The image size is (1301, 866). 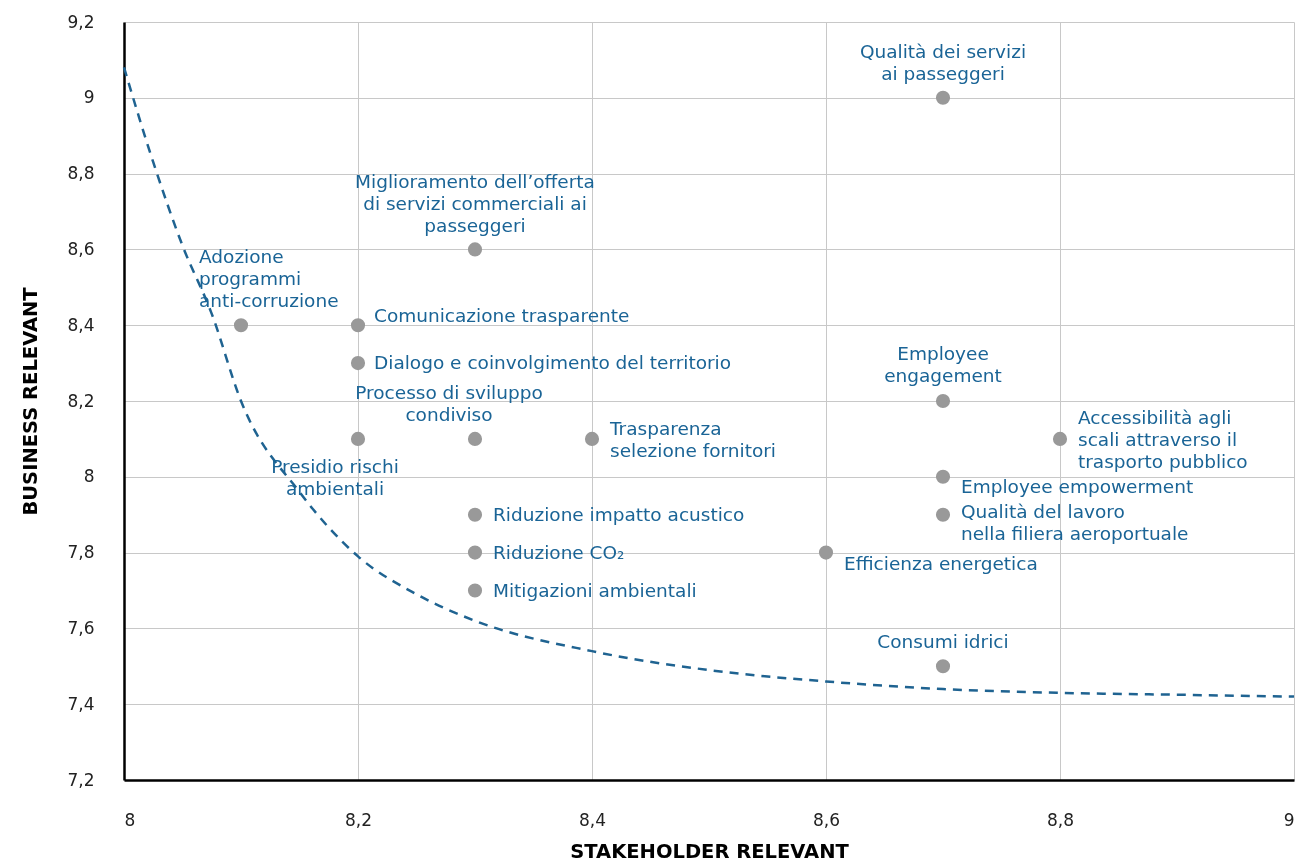 What do you see at coordinates (81, 627) in the screenshot?
I see `y-tick-label: 7,6` at bounding box center [81, 627].